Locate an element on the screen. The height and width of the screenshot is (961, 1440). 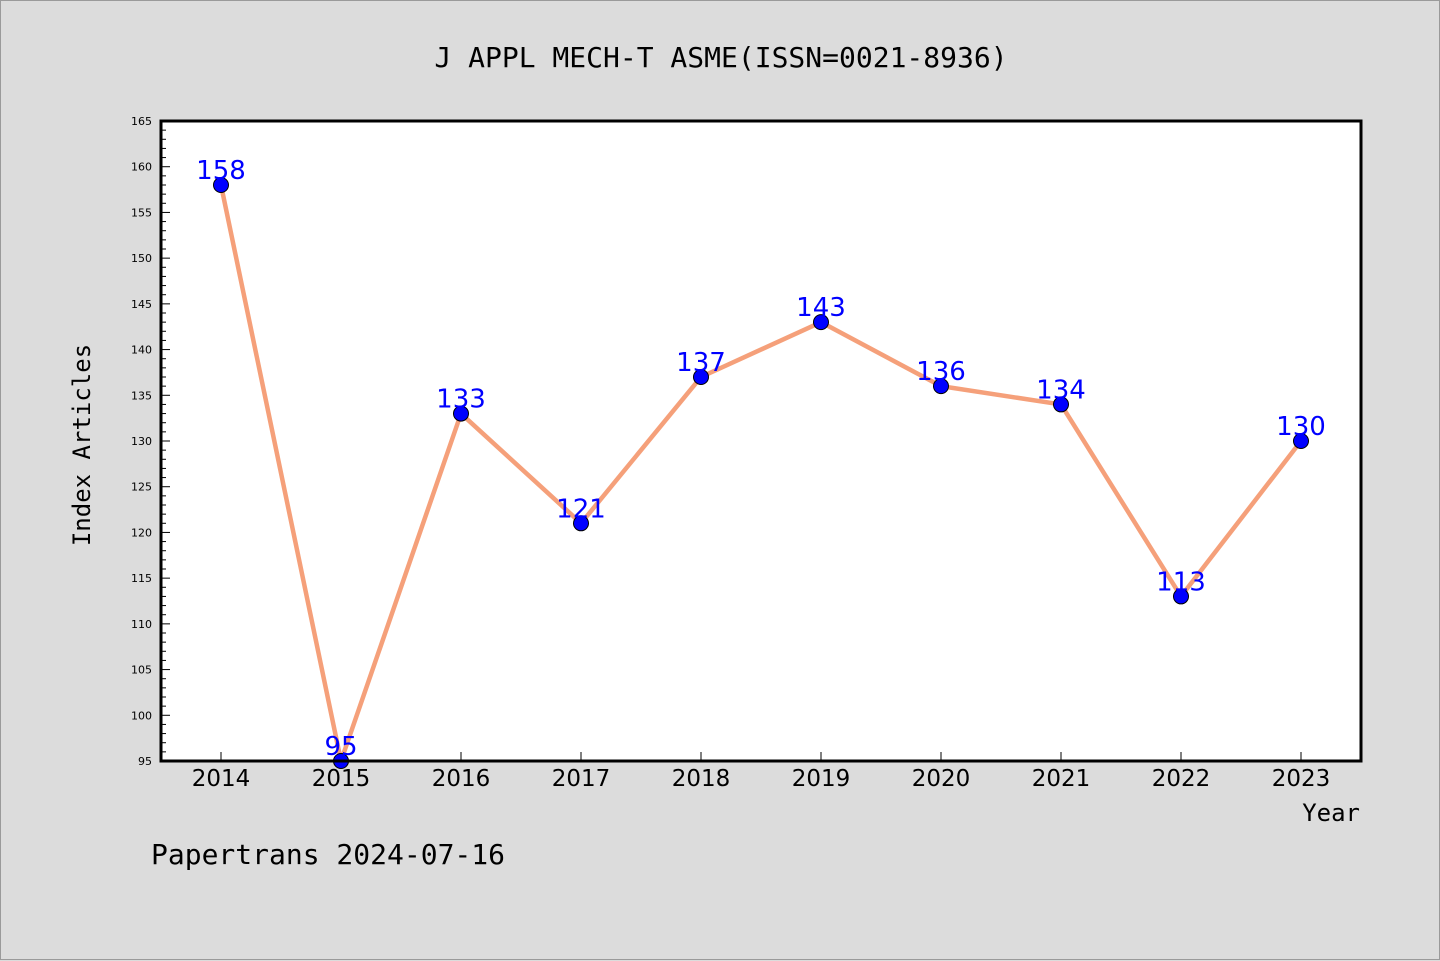
y-tick-label: 135 is located at coordinates (141, 395).